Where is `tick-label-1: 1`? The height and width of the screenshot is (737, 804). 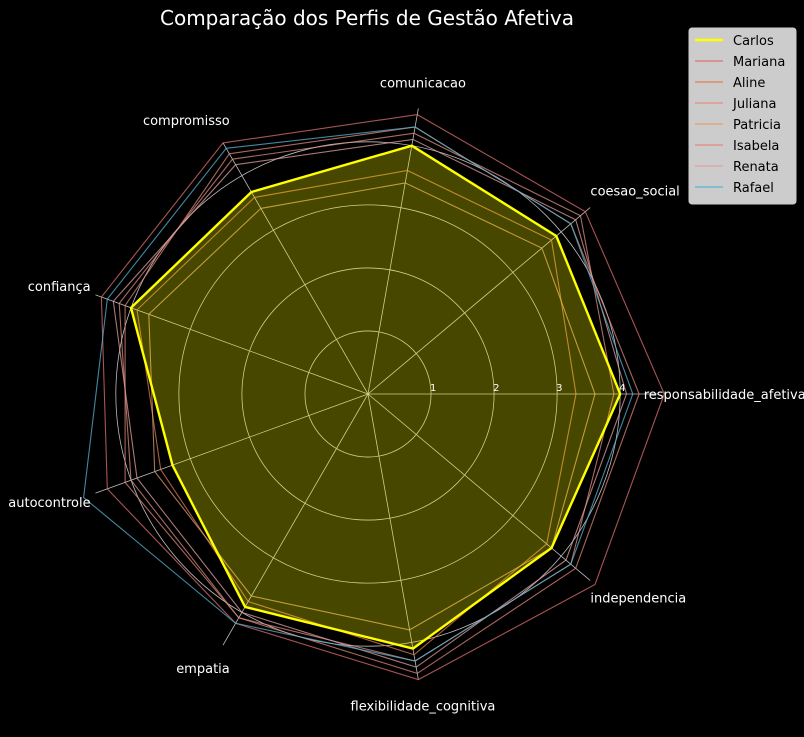
tick-label-1: 1 is located at coordinates (433, 388).